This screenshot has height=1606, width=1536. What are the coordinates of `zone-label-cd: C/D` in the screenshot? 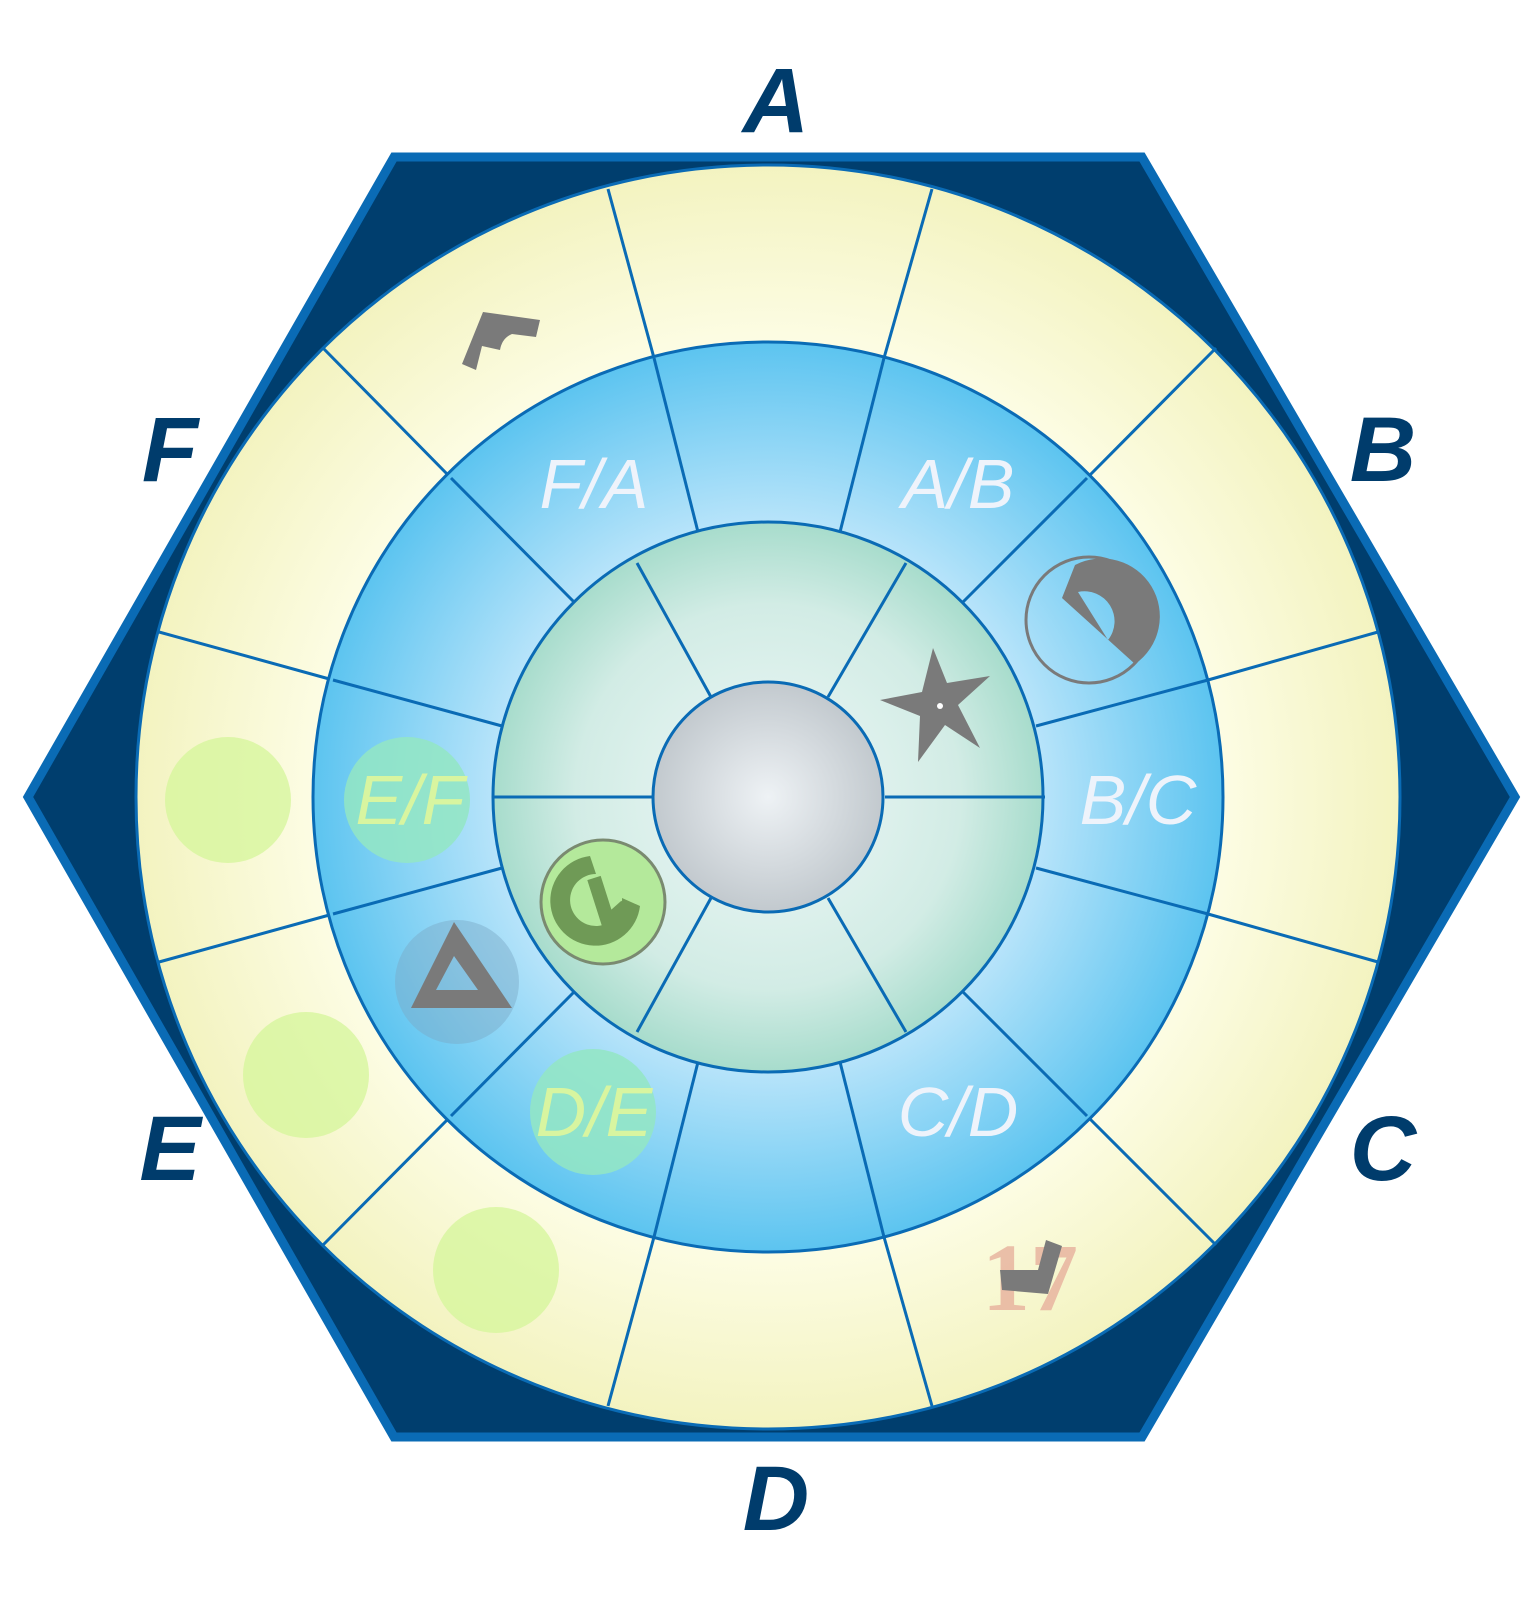 It's located at (958, 1112).